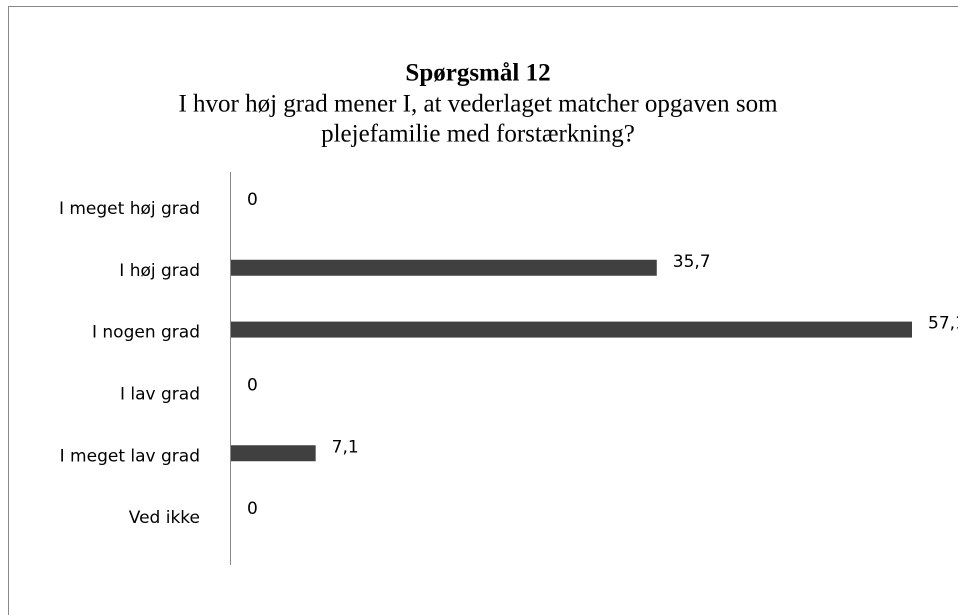 This screenshot has width=958, height=615. I want to click on y-tick-label: Ved ikke, so click(164, 518).